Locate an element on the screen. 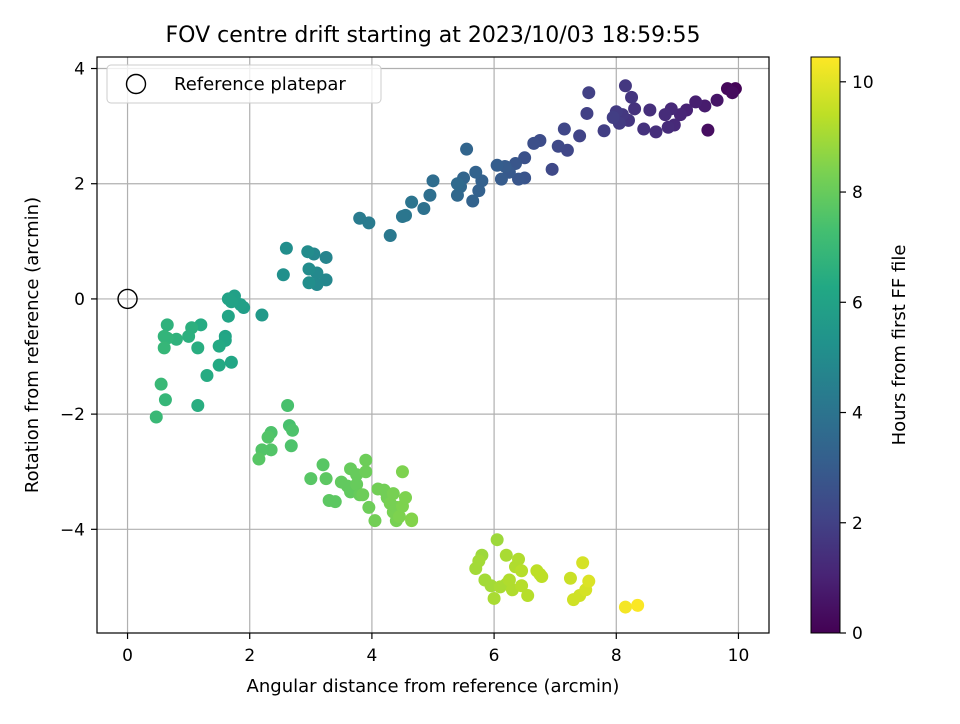  x-tick-label: 8 is located at coordinates (616, 656).